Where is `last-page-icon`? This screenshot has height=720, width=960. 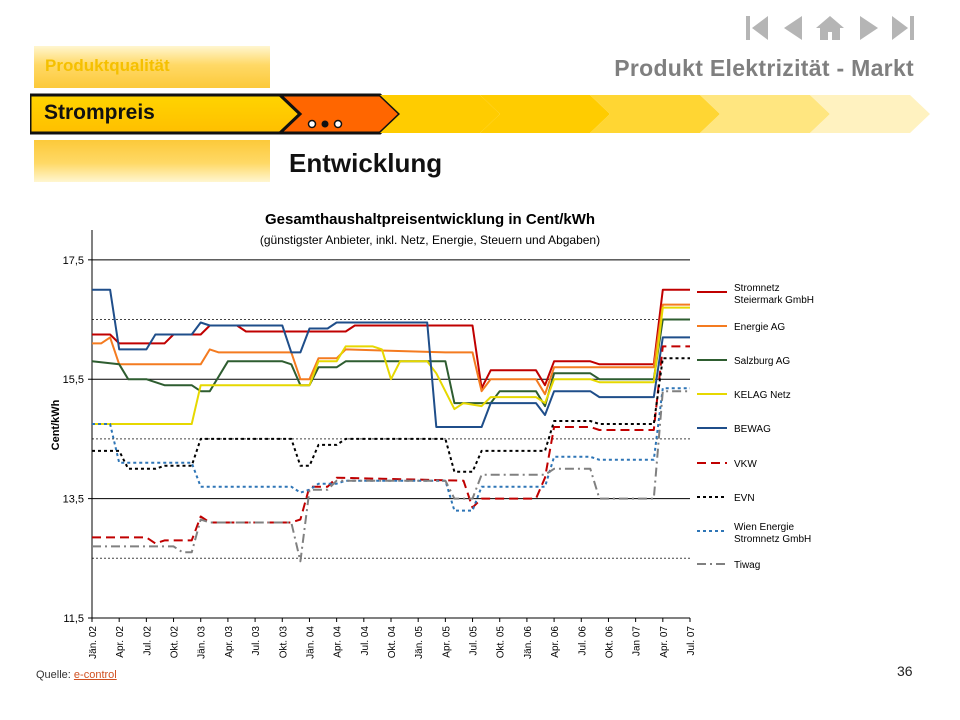
last-page-icon is located at coordinates (903, 28).